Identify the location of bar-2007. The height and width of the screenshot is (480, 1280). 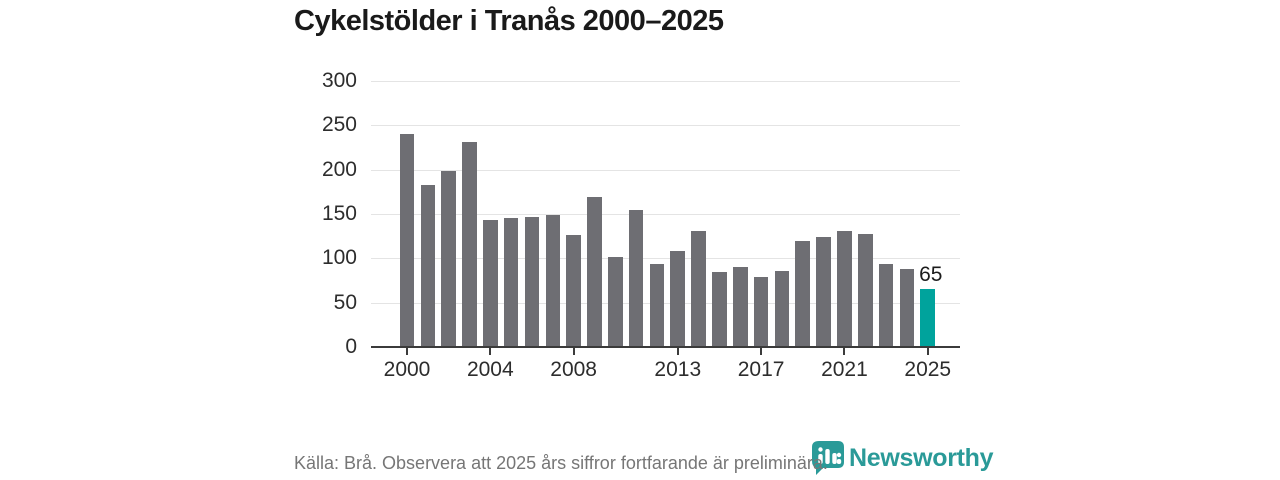
(553, 280).